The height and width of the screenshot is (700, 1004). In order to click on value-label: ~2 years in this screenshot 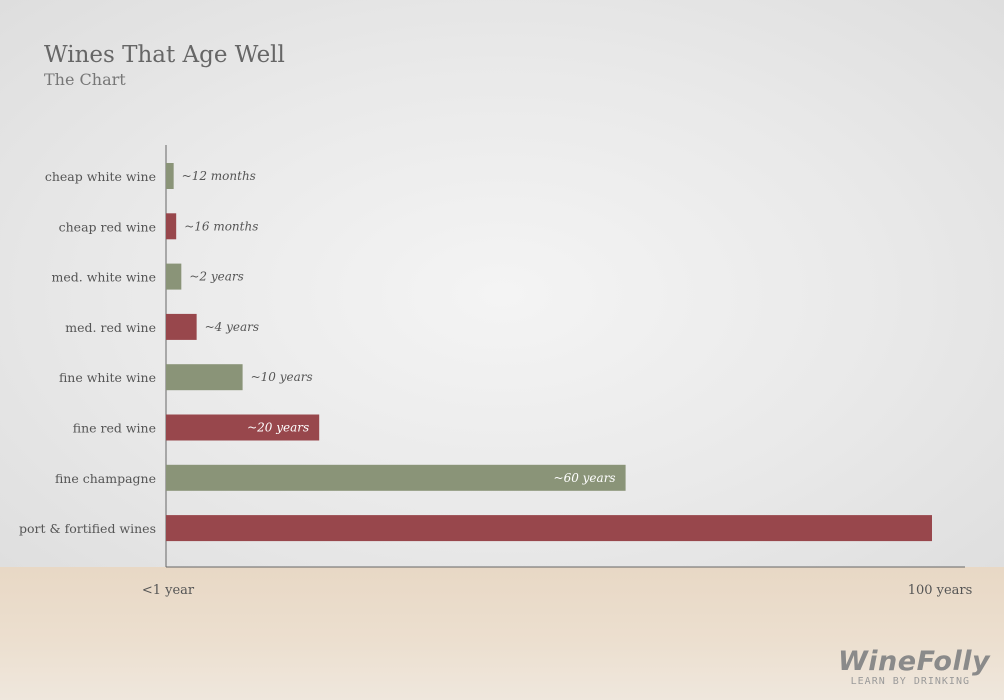, I will do `click(216, 277)`.